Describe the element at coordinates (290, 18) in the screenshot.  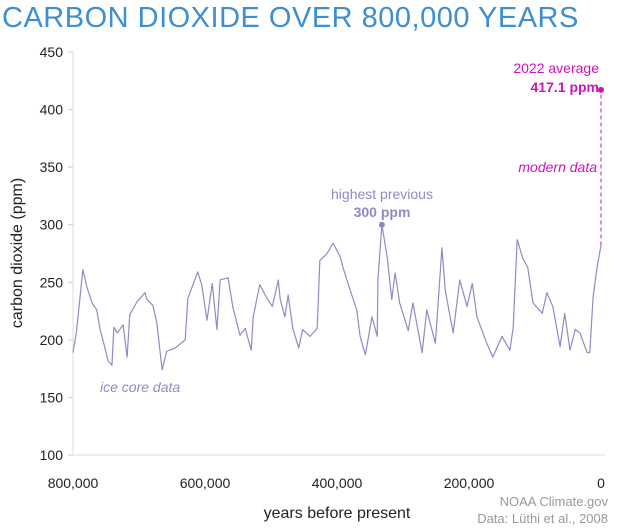
I see `chart-title: CARBON DIOXIDE OVER 800,000 YEARS` at that location.